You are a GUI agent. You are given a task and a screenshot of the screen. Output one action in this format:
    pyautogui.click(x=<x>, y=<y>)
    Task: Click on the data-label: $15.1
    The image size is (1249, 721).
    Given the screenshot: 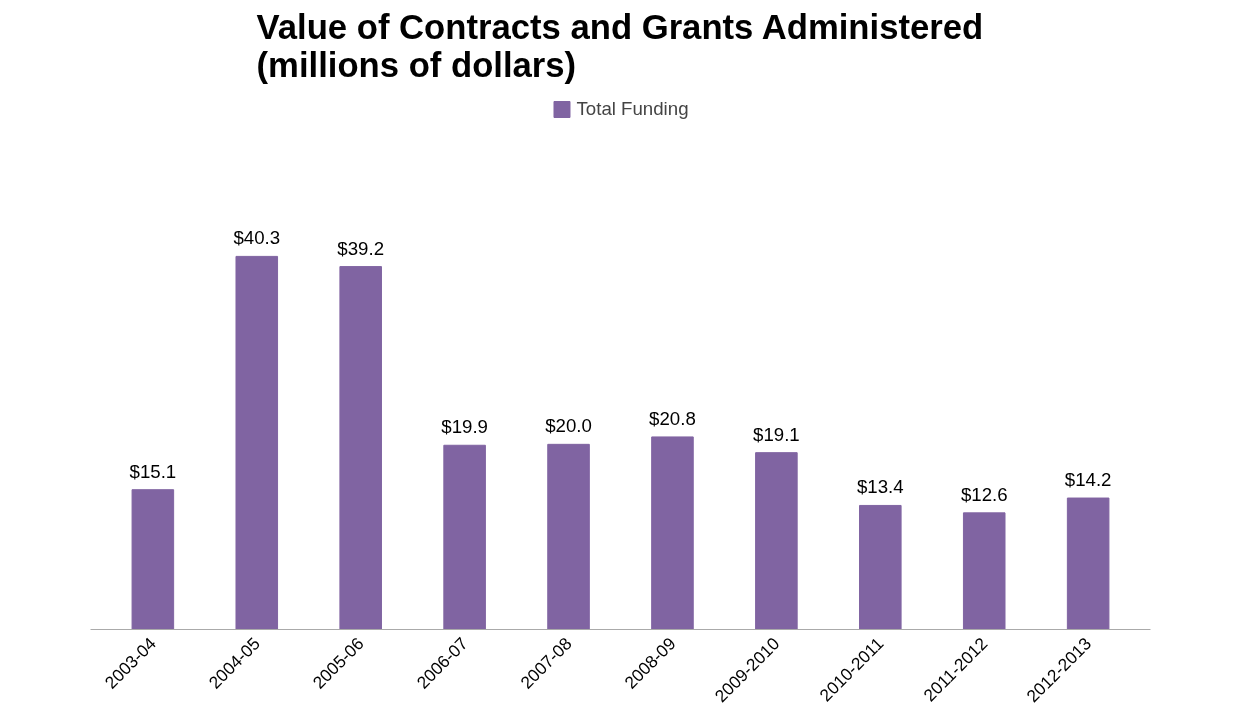 What is the action you would take?
    pyautogui.click(x=153, y=471)
    